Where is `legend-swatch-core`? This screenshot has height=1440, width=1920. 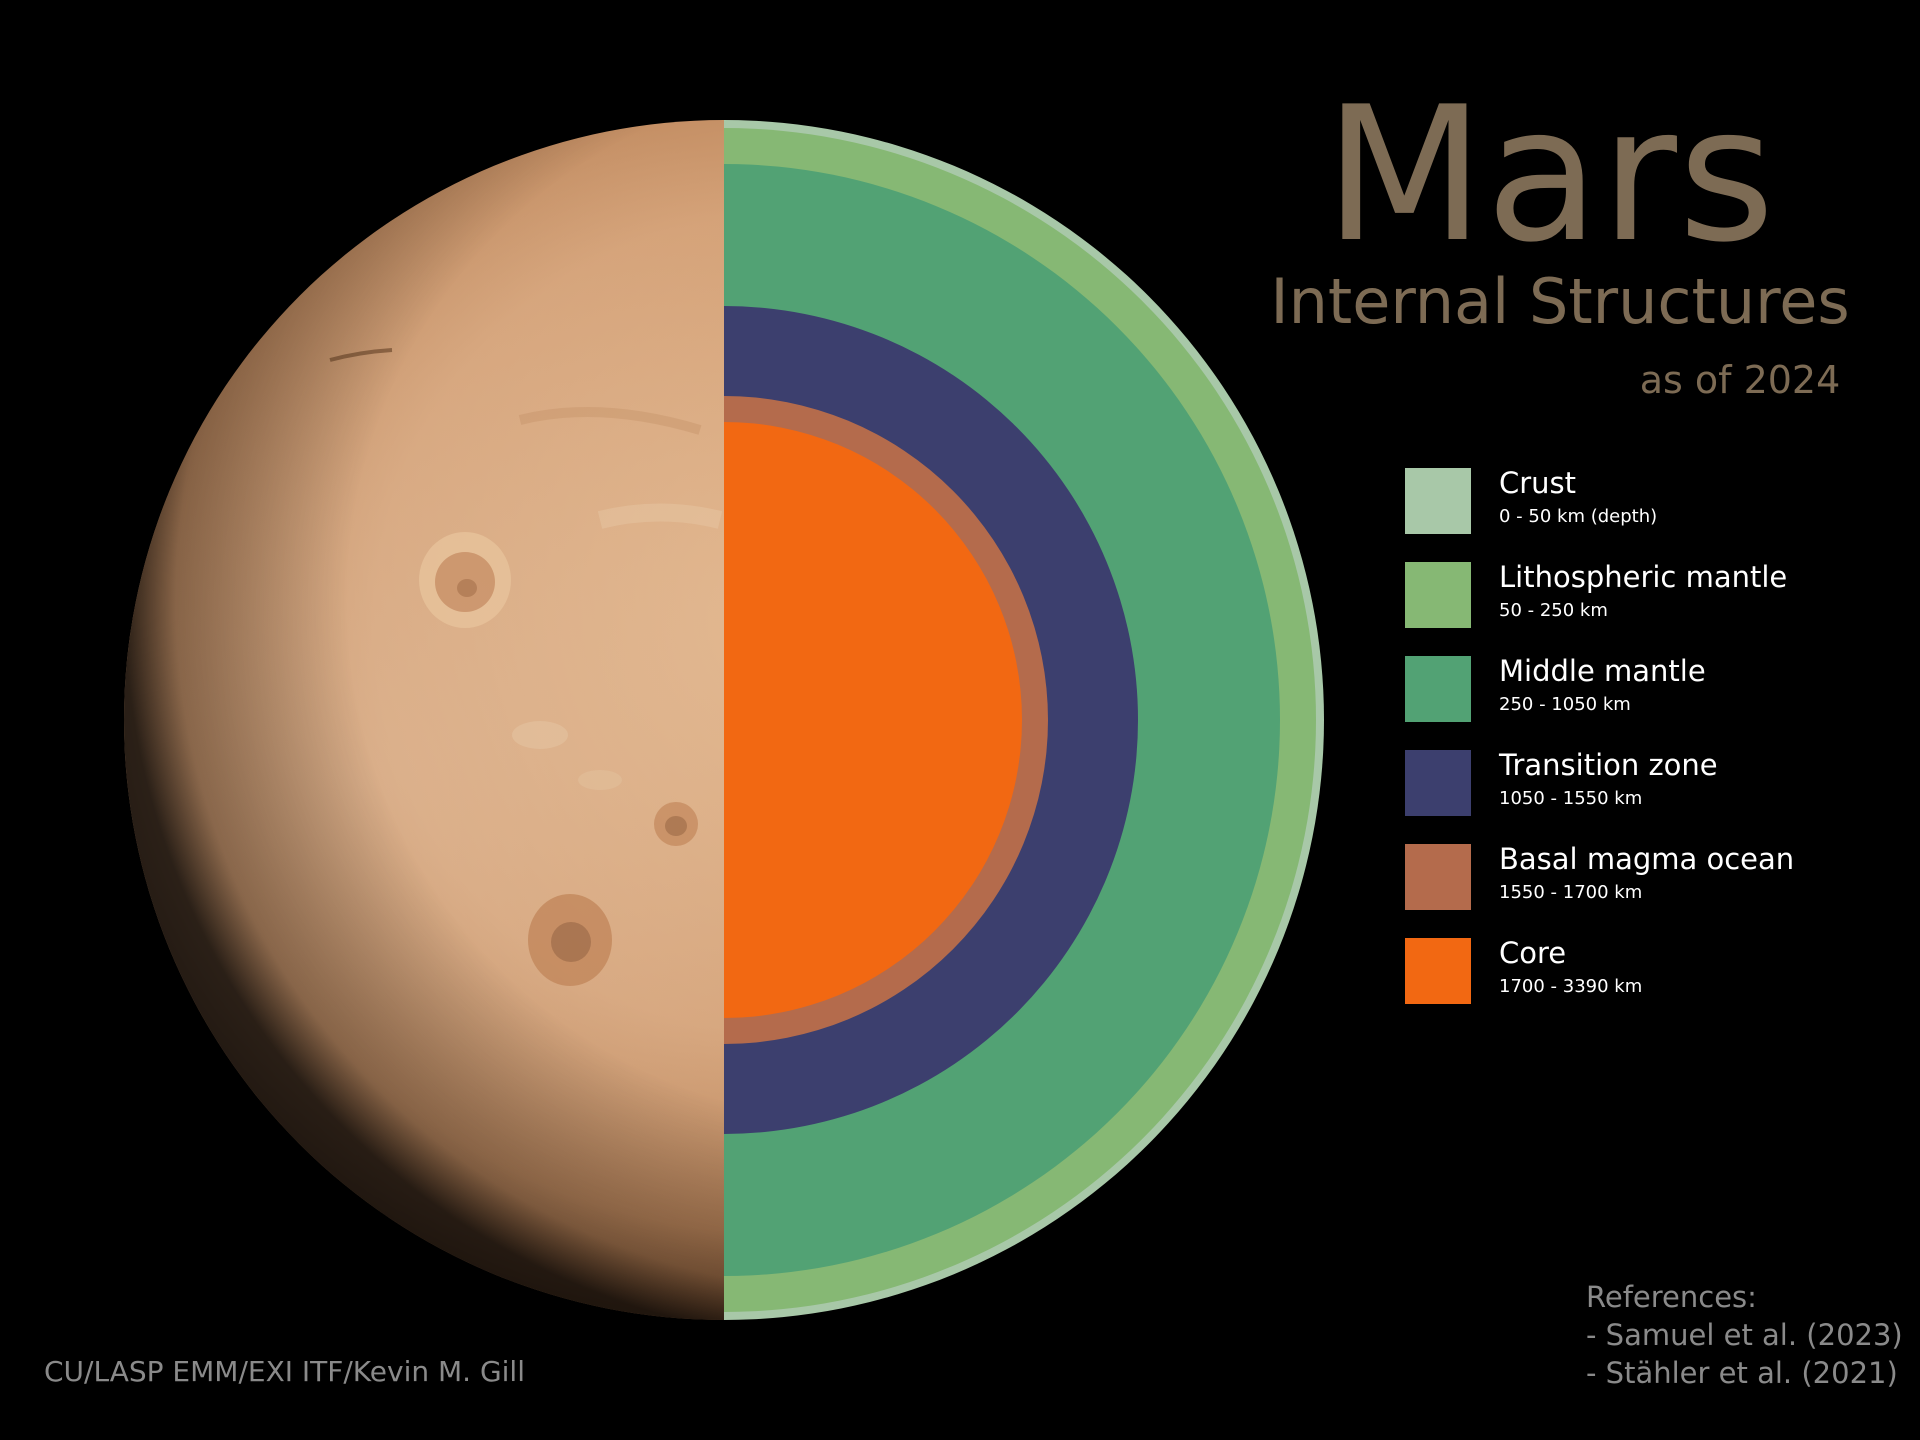
legend-swatch-core is located at coordinates (1438, 971).